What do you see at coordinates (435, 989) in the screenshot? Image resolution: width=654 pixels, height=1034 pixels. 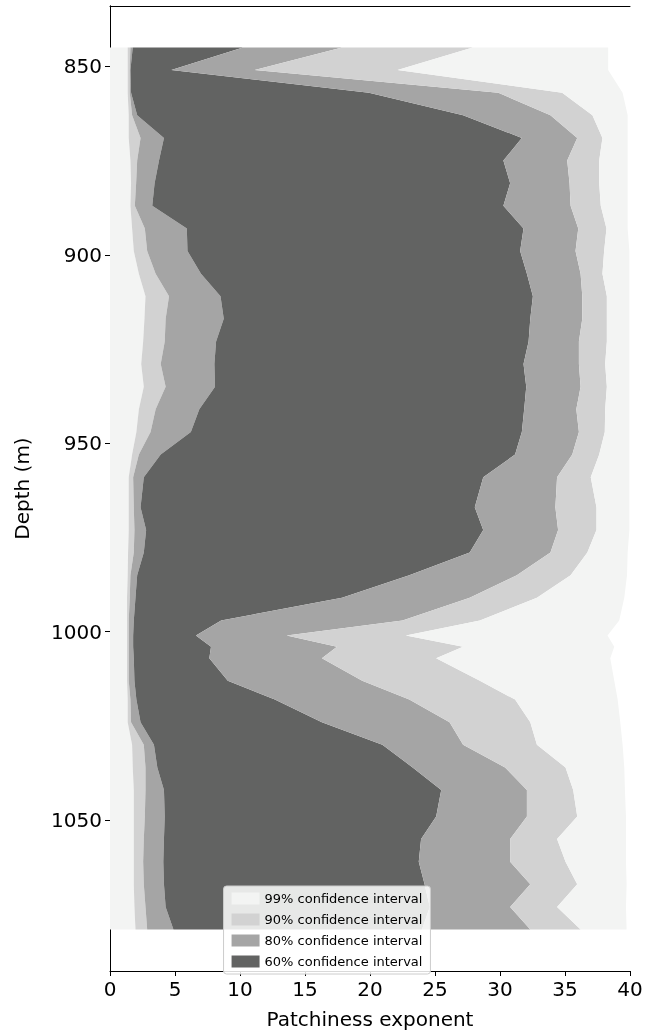 I see `x-tick-label: 25` at bounding box center [435, 989].